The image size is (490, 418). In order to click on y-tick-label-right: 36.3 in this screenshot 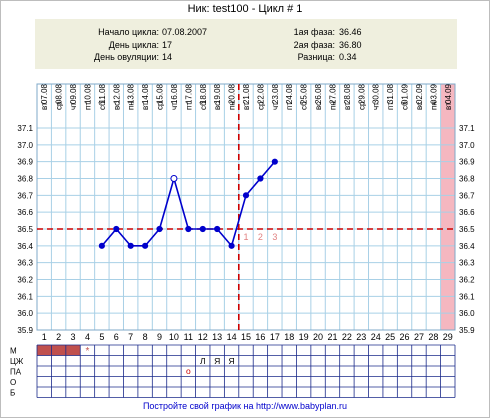, I will do `click(467, 263)`.